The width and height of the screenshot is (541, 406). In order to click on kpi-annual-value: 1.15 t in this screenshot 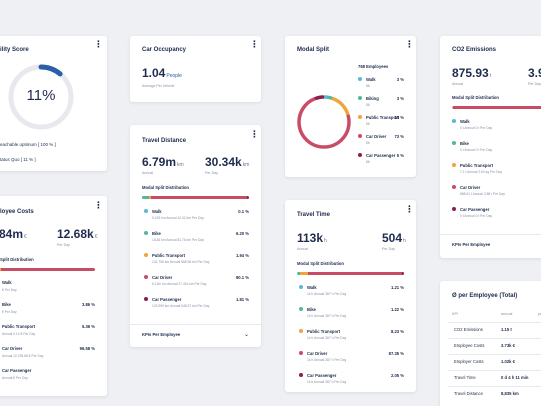, I will do `click(506, 329)`.